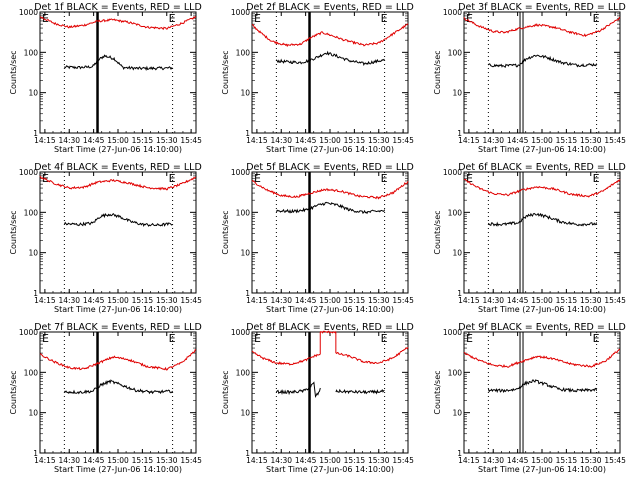  I want to click on series-events-line-segment2, so click(360, 391).